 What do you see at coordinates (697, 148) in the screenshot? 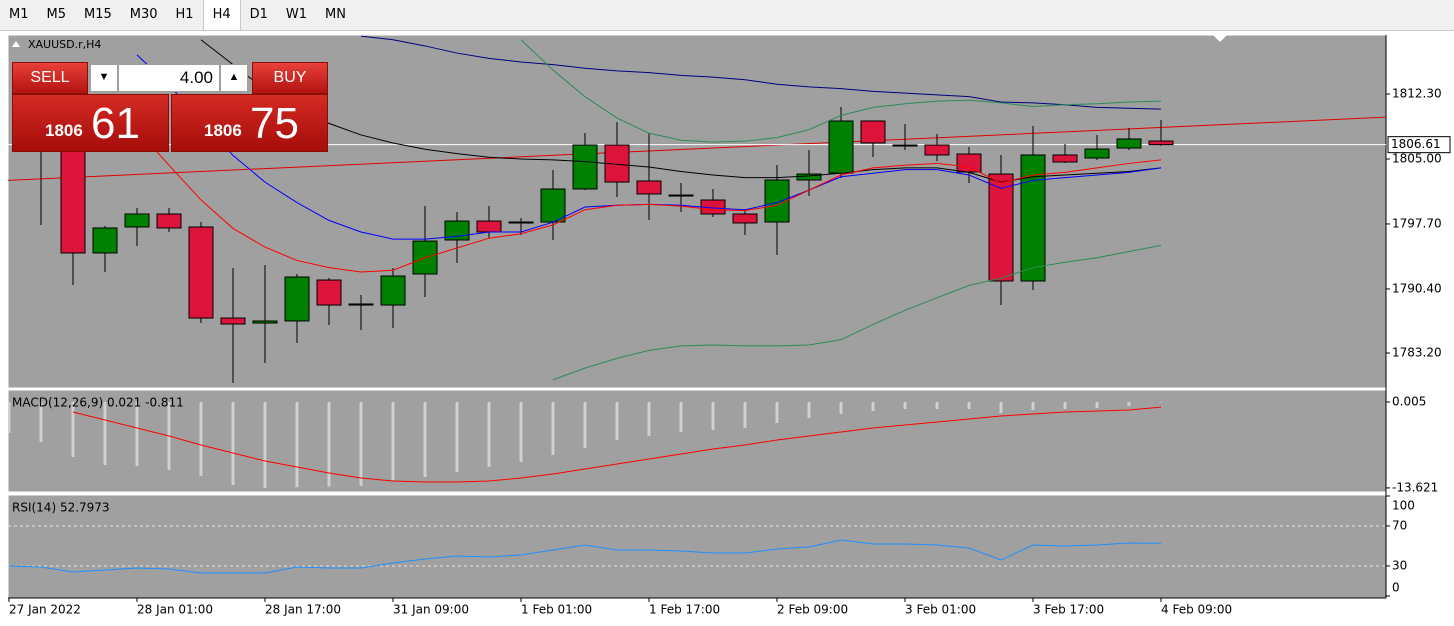
I see `trendline` at bounding box center [697, 148].